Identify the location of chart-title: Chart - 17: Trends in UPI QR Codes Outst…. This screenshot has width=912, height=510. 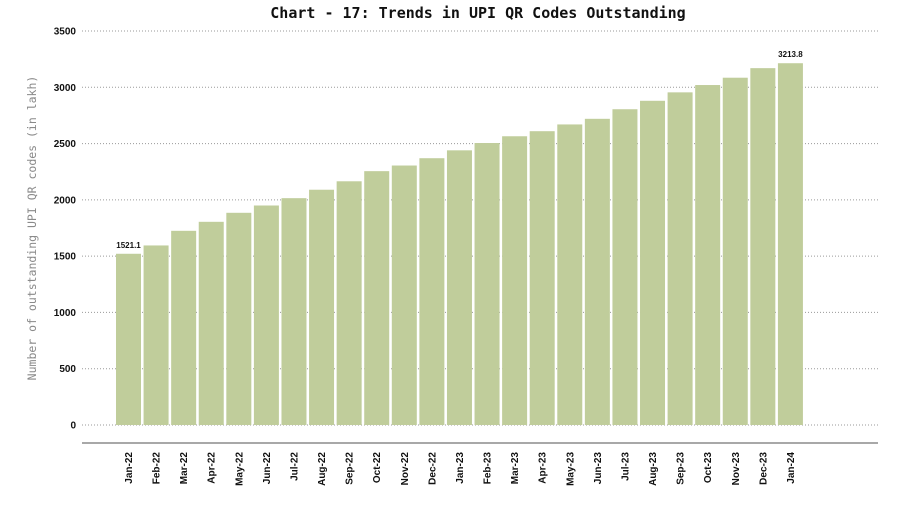
(477, 13).